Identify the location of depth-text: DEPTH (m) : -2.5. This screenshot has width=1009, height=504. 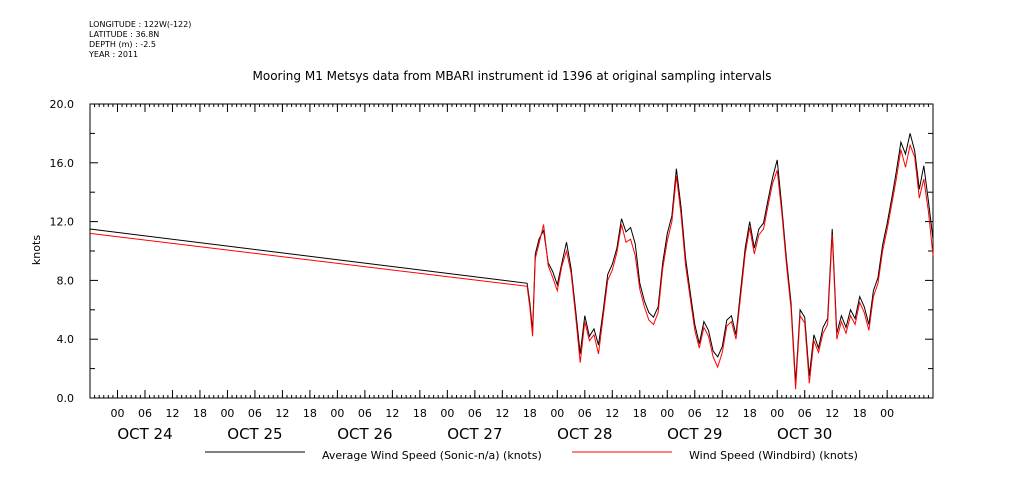
(122, 44).